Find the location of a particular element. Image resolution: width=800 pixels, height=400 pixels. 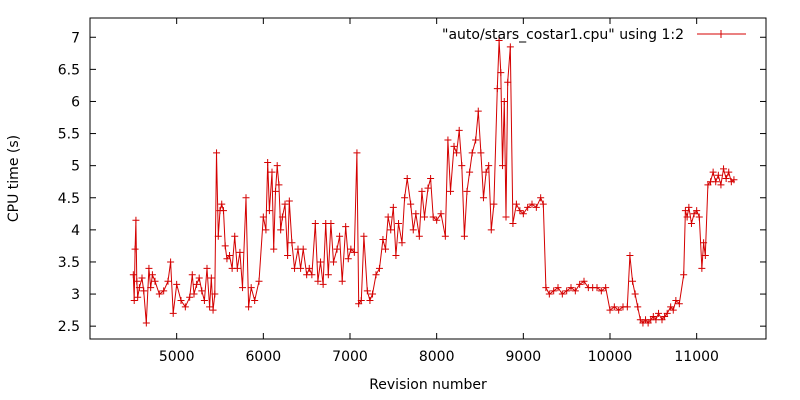

legend-label: "auto/stars_costar1.cpu" using 1:2 is located at coordinates (563, 35).